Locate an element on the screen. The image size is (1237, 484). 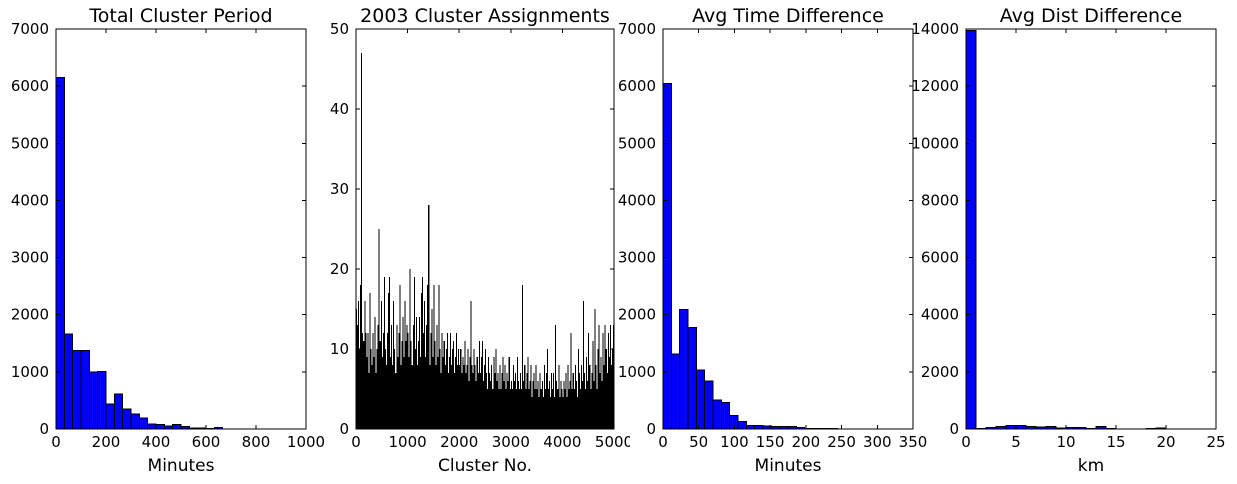
chart-title: 2003 Cluster Assignments is located at coordinates (485, 16).